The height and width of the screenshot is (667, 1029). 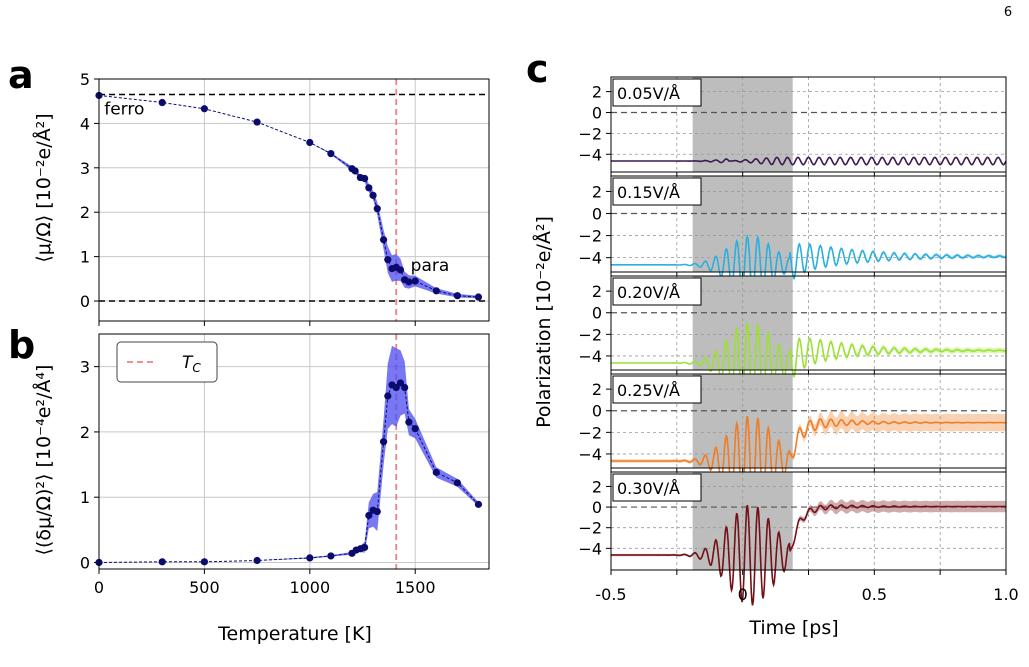 What do you see at coordinates (648, 488) in the screenshot?
I see `field-strength-label: 0.30V/Å` at bounding box center [648, 488].